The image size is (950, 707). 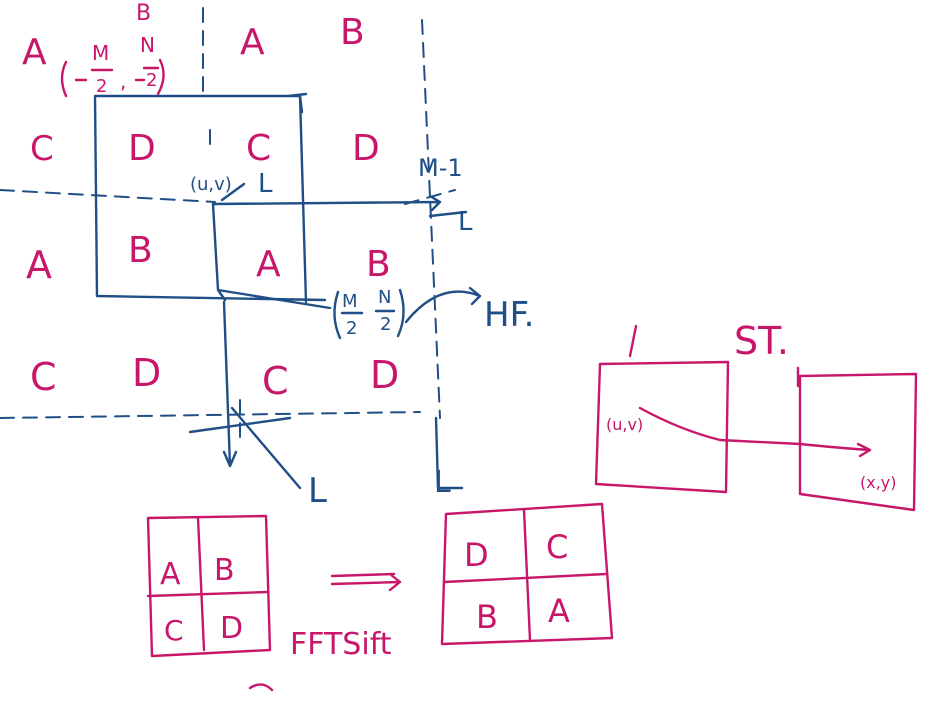 What do you see at coordinates (756, 415) in the screenshot?
I see `spatial-transform-panel: ST. (u,v) (x,y)` at bounding box center [756, 415].